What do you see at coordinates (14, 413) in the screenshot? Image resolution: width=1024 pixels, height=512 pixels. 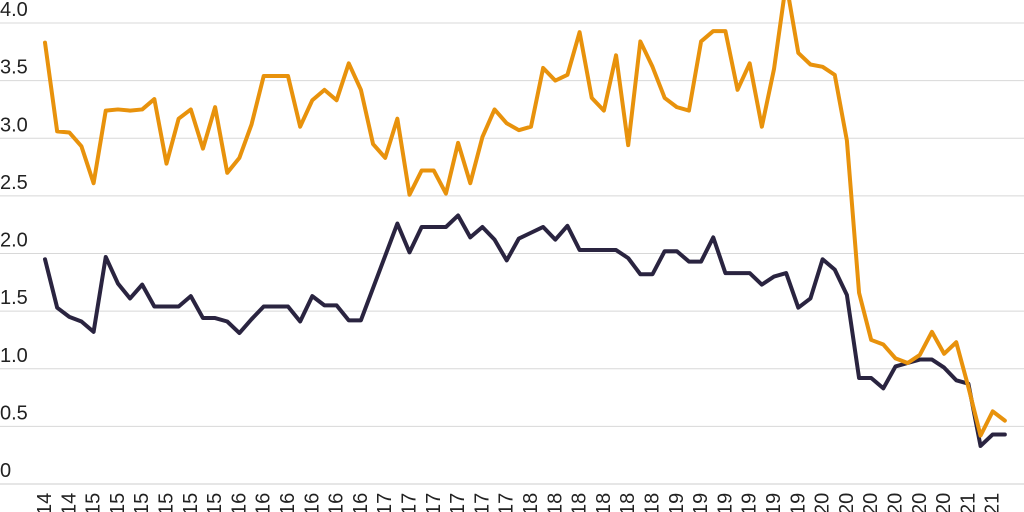 I see `y-tick-label: 0.5` at bounding box center [14, 413].